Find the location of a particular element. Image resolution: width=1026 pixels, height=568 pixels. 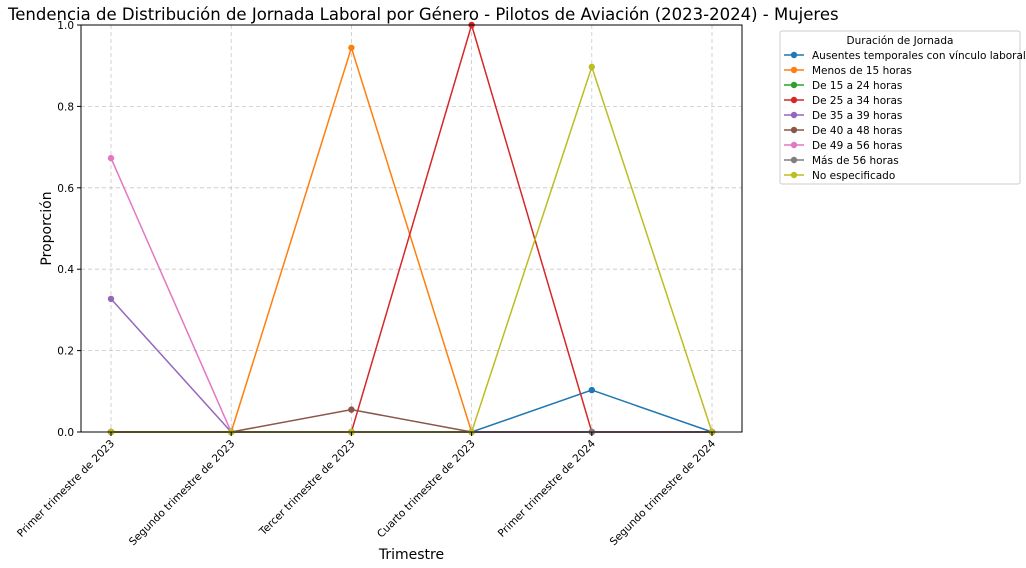

legend-item: De 25 a 34 horas is located at coordinates (843, 101).